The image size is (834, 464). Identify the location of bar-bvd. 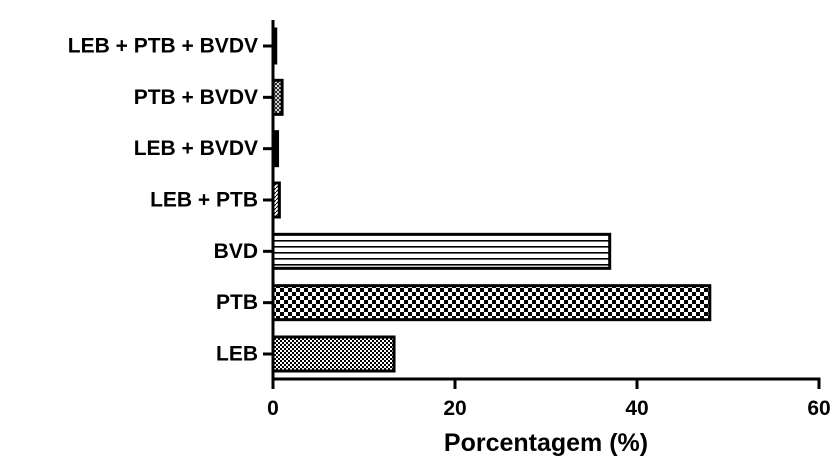
(441, 251).